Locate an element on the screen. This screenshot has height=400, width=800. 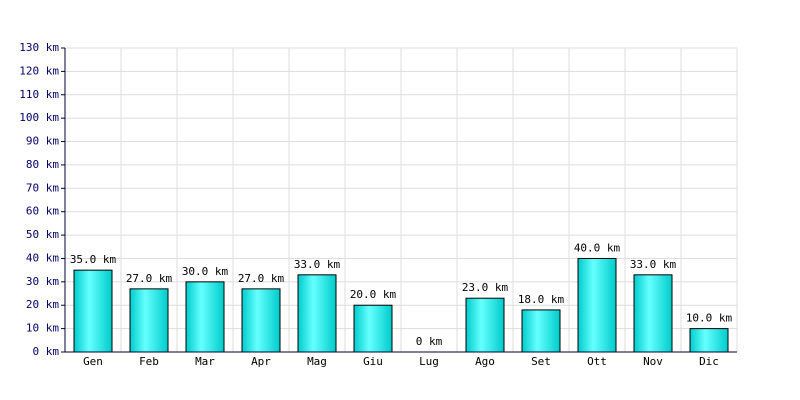
y-tick-label: 80 km is located at coordinates (42, 164).